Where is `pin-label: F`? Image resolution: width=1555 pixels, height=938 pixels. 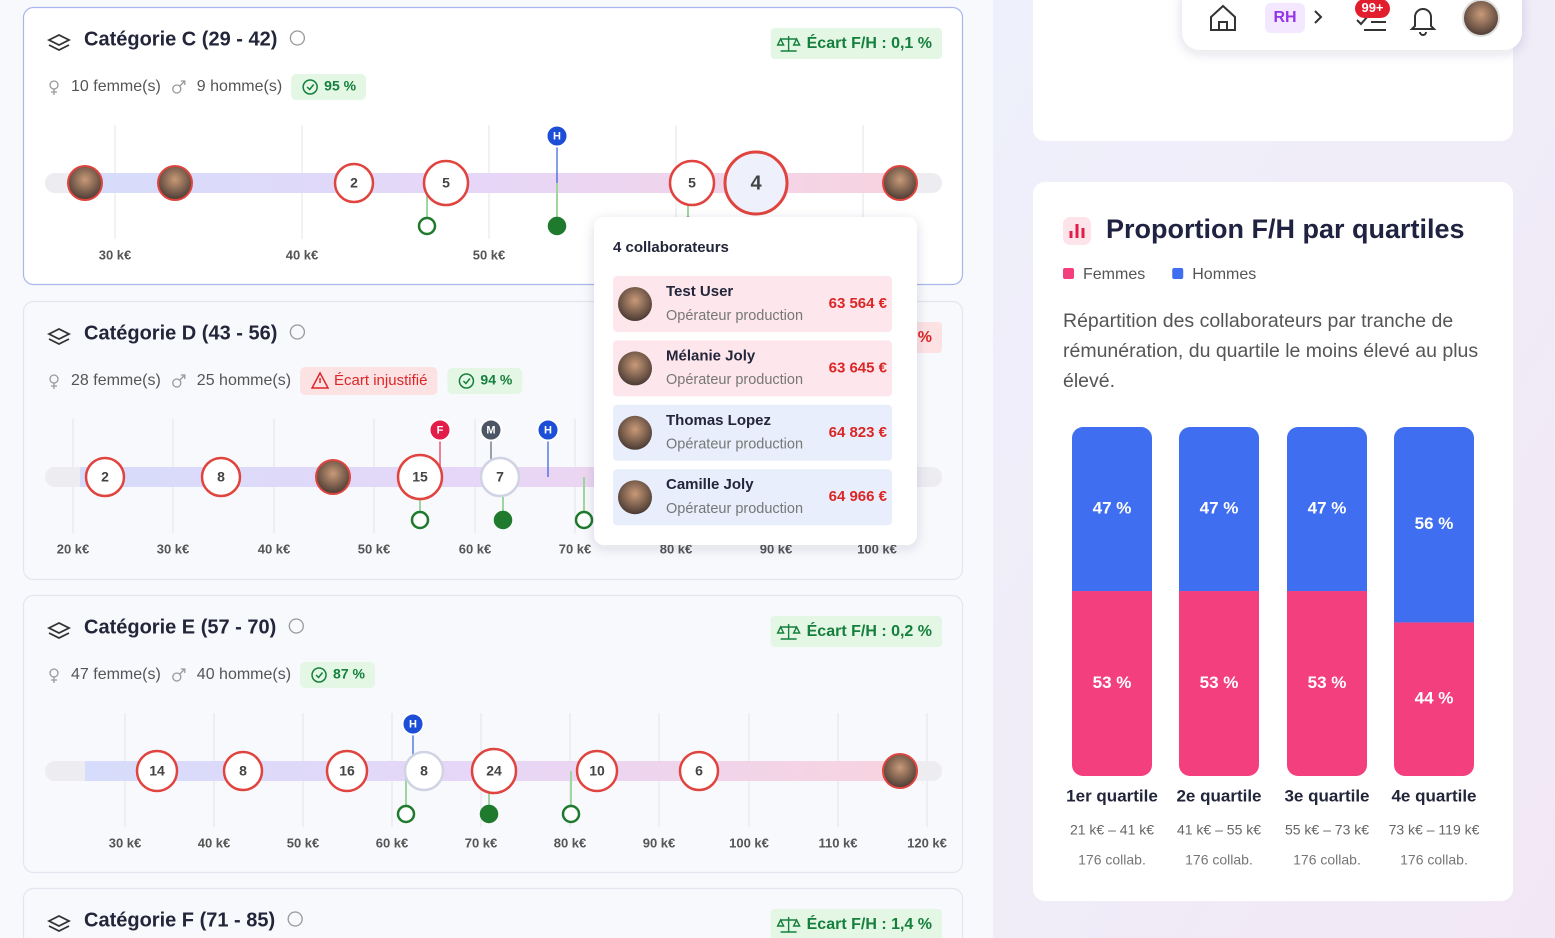 pin-label: F is located at coordinates (440, 430).